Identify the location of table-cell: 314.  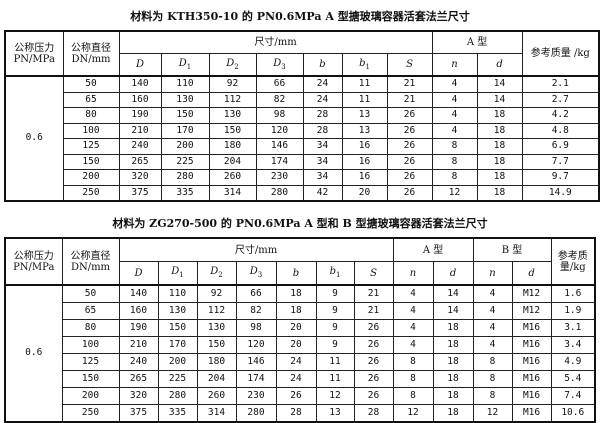
(216, 413).